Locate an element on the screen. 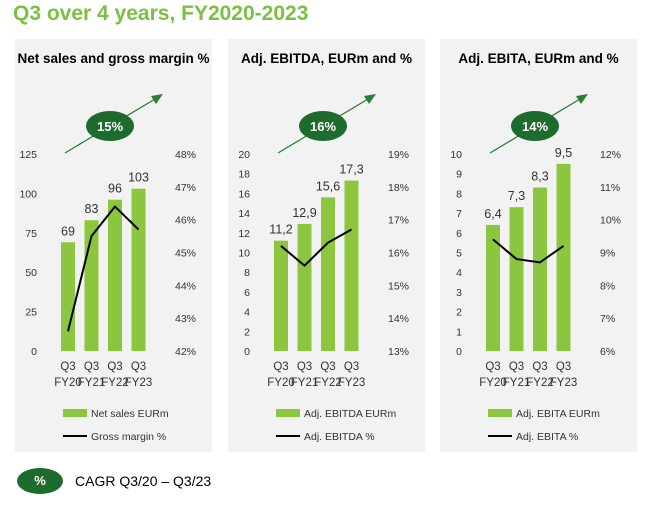 Image resolution: width=653 pixels, height=517 pixels. legend-label: Adj. EBITA EURm is located at coordinates (558, 414).